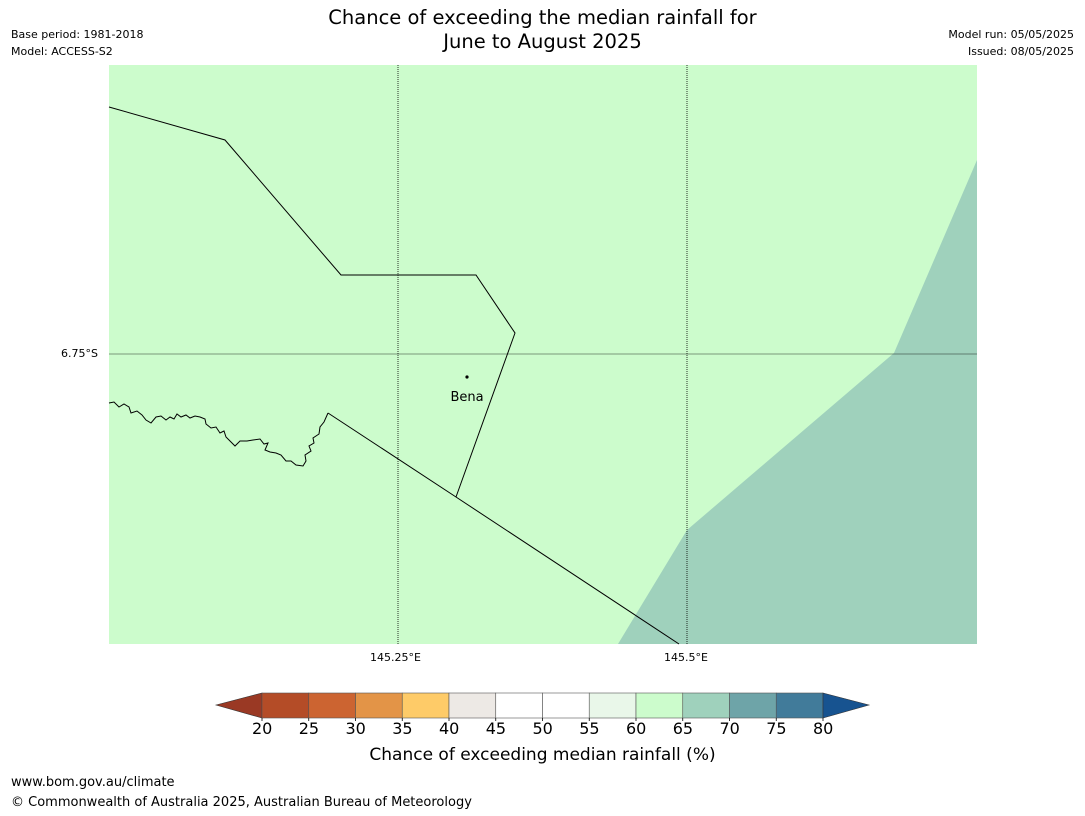  What do you see at coordinates (395, 657) in the screenshot?
I see `lon-tick-label-14525: 145.25°E` at bounding box center [395, 657].